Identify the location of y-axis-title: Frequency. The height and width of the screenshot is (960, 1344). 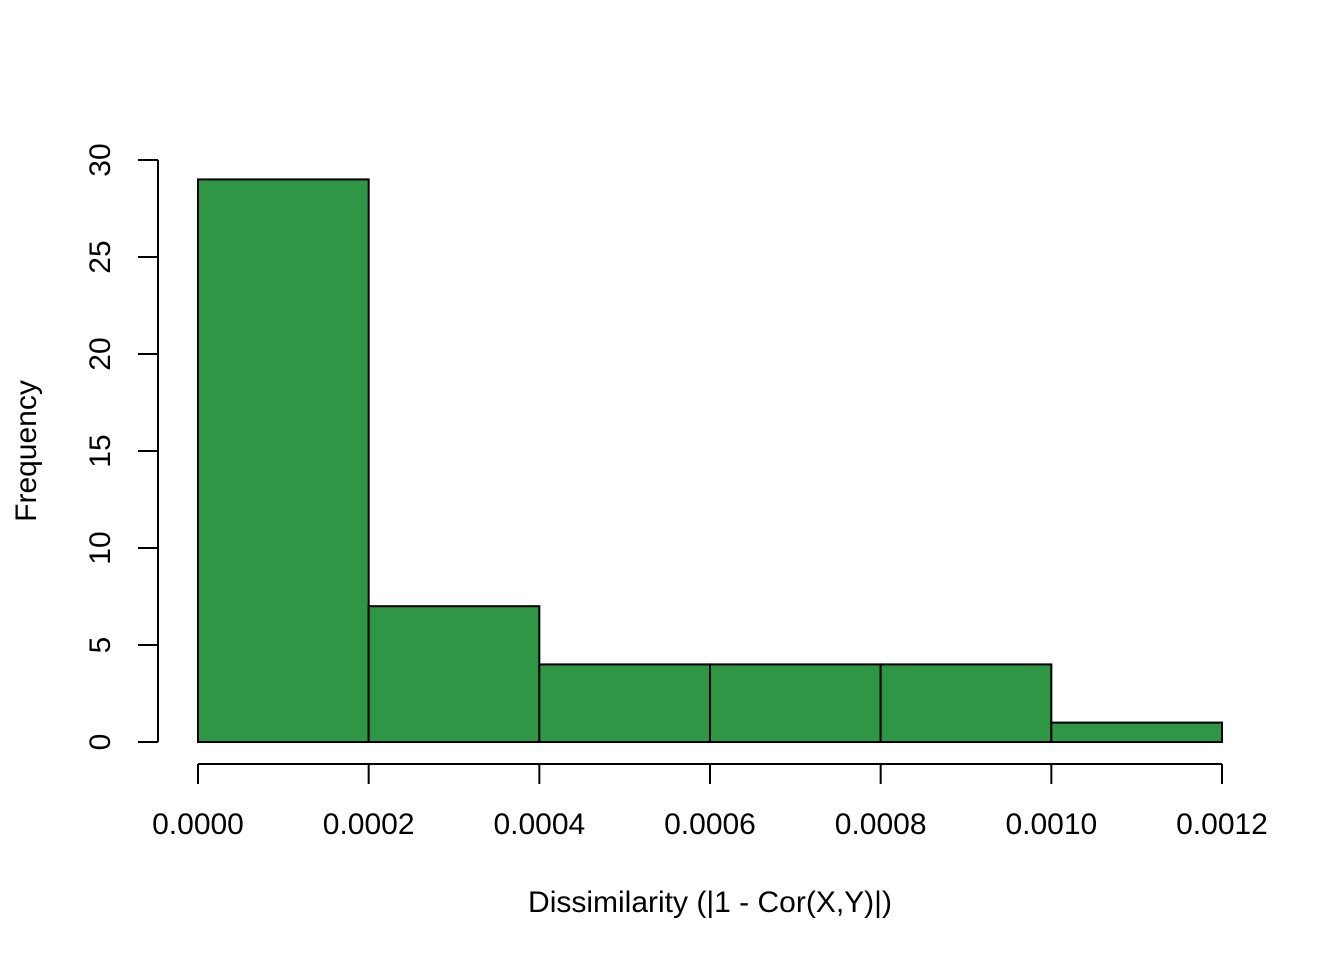
(26, 451).